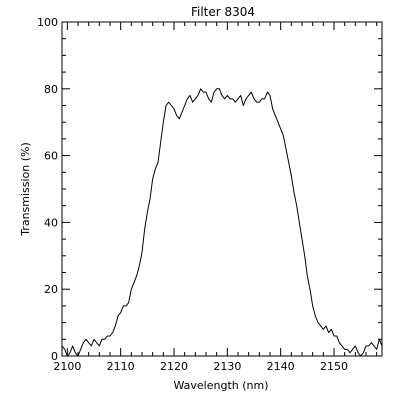 This screenshot has width=400, height=404. Describe the element at coordinates (25, 189) in the screenshot. I see `y-axis-label: Transmission (%)` at that location.